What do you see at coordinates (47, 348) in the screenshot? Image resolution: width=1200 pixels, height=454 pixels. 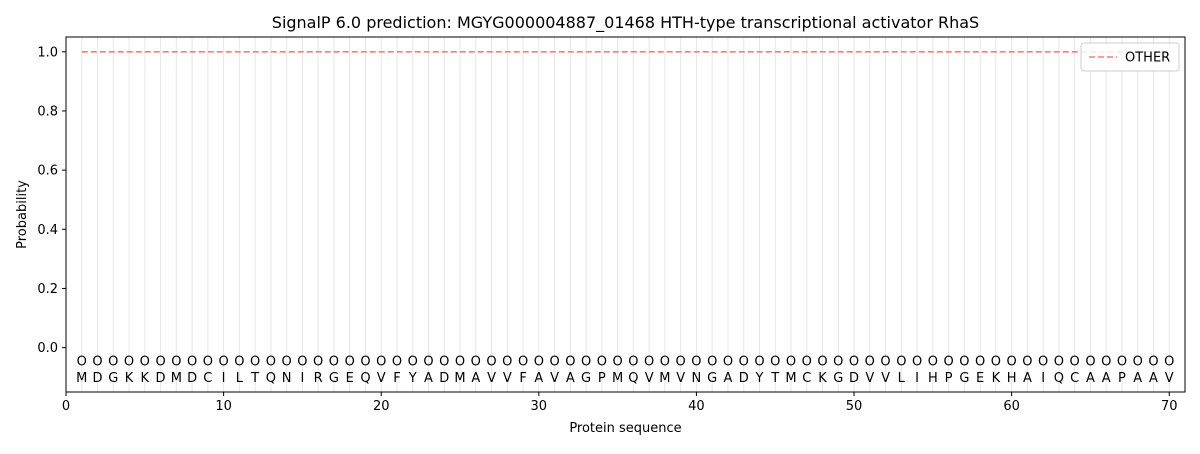 I see `y-tick-label: 0.0` at bounding box center [47, 348].